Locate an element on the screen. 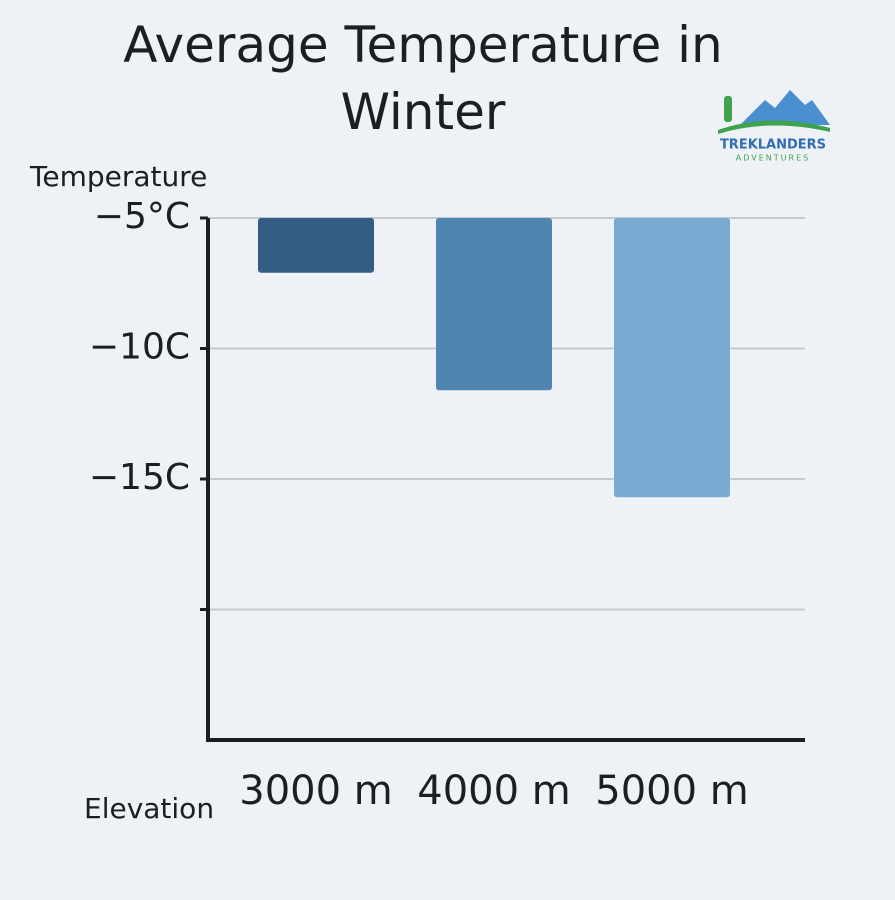 The width and height of the screenshot is (895, 900). logo-hill is located at coordinates (774, 127).